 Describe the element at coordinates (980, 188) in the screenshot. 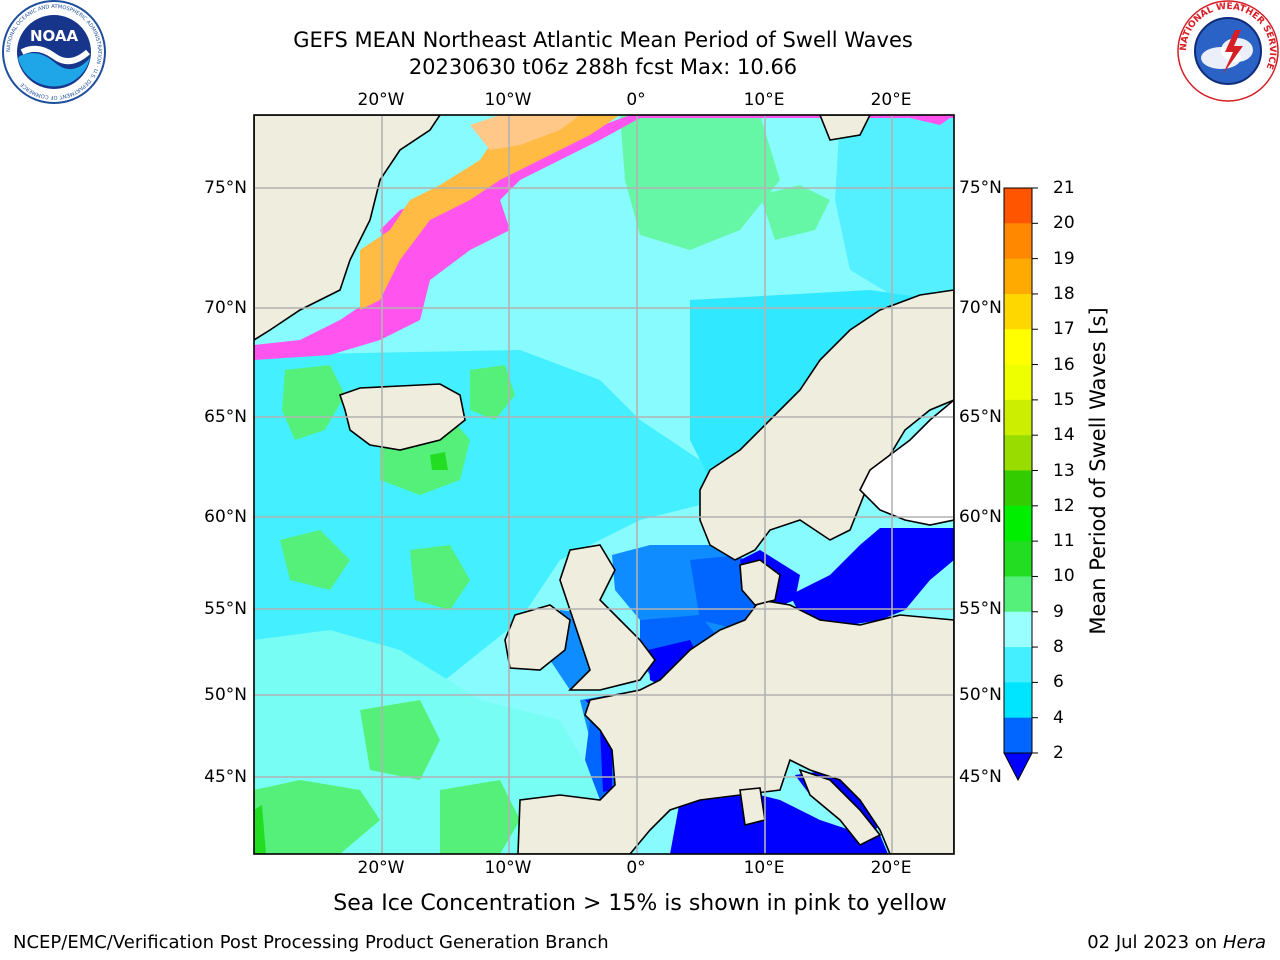

I see `lat-label-right: 75°N` at that location.